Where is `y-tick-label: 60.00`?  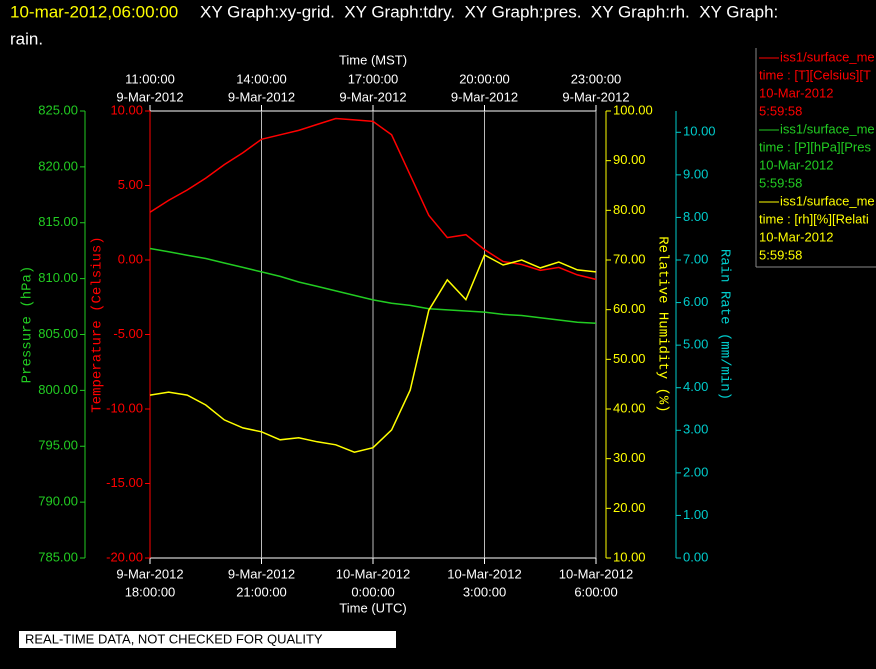
y-tick-label: 60.00 is located at coordinates (629, 308).